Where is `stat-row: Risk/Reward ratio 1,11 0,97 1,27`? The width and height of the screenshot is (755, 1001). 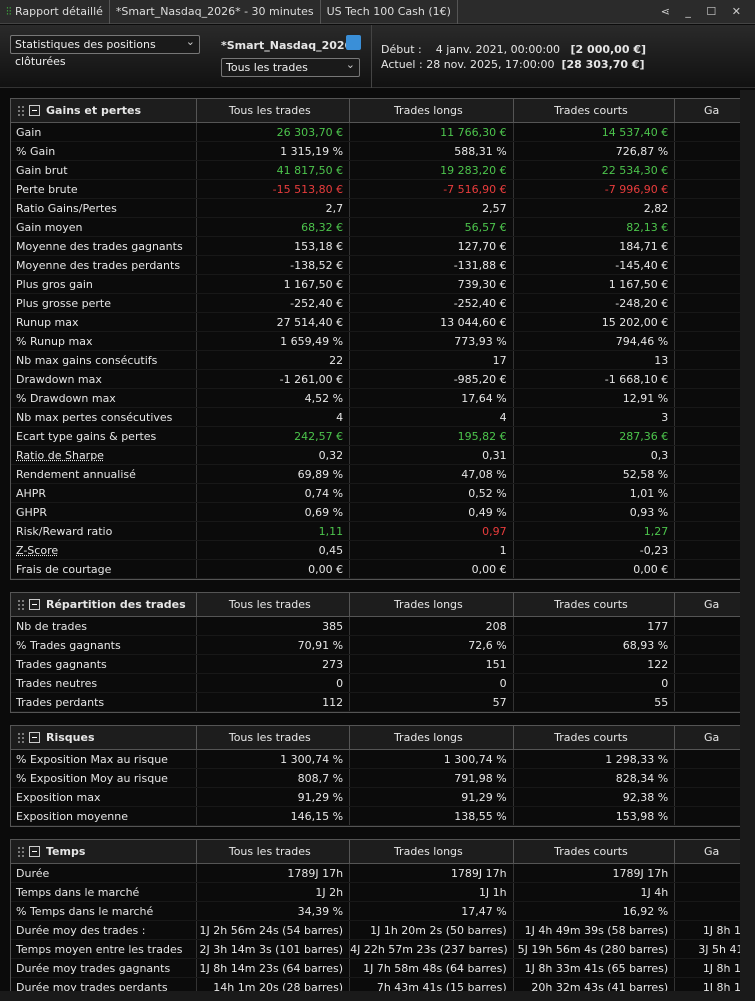
stat-row: Risk/Reward ratio 1,11 0,97 1,27 is located at coordinates (375, 531).